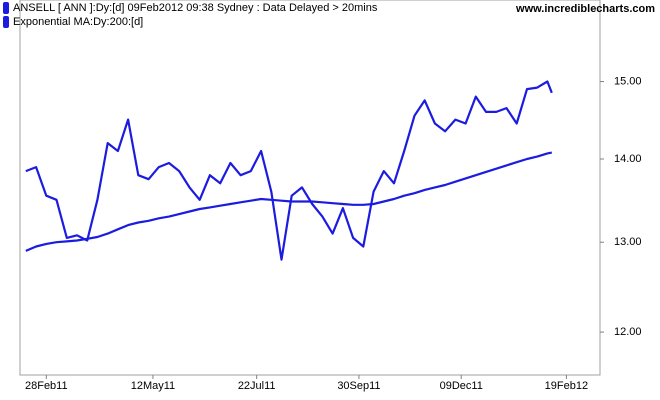 The image size is (660, 400). What do you see at coordinates (628, 332) in the screenshot?
I see `y-tick-label: 12.00` at bounding box center [628, 332].